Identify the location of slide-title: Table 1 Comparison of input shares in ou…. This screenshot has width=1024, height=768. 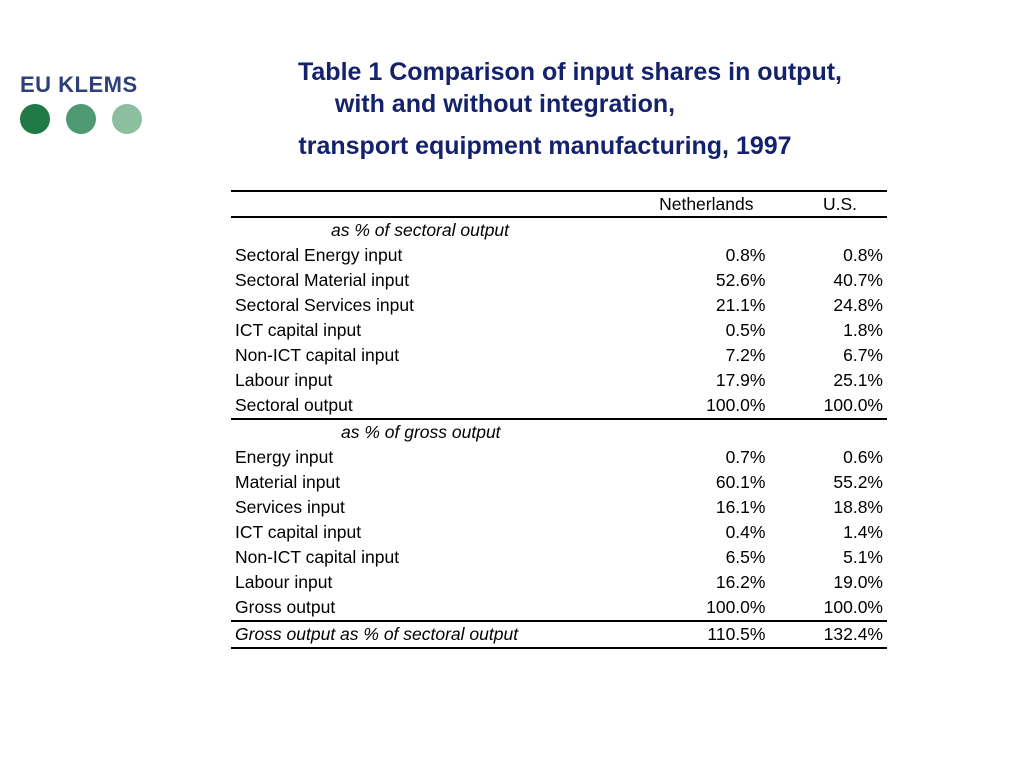
(570, 109).